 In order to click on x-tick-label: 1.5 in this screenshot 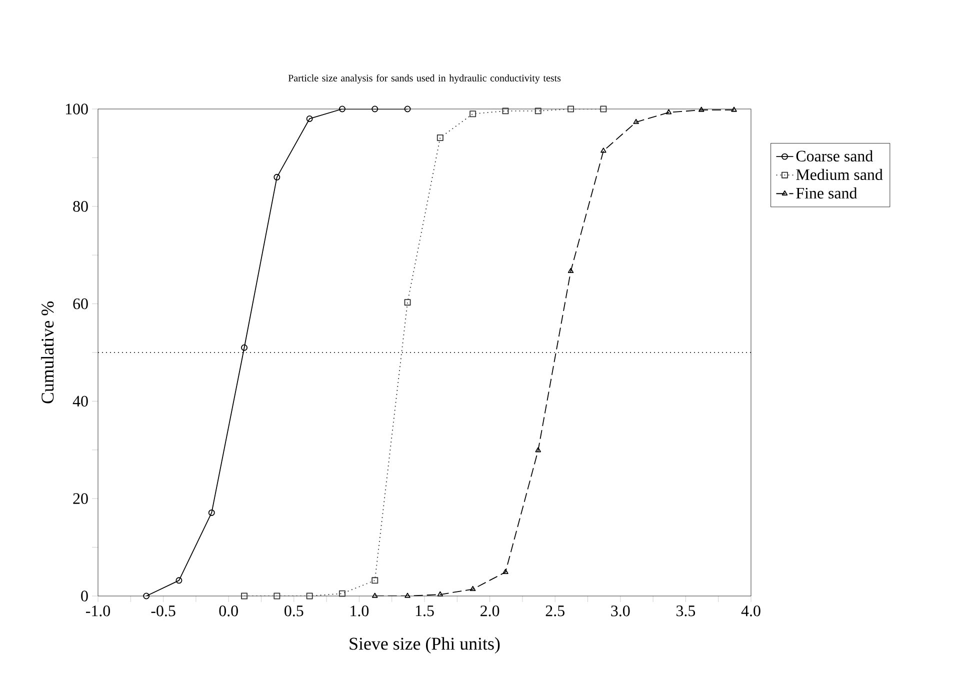, I will do `click(425, 611)`.